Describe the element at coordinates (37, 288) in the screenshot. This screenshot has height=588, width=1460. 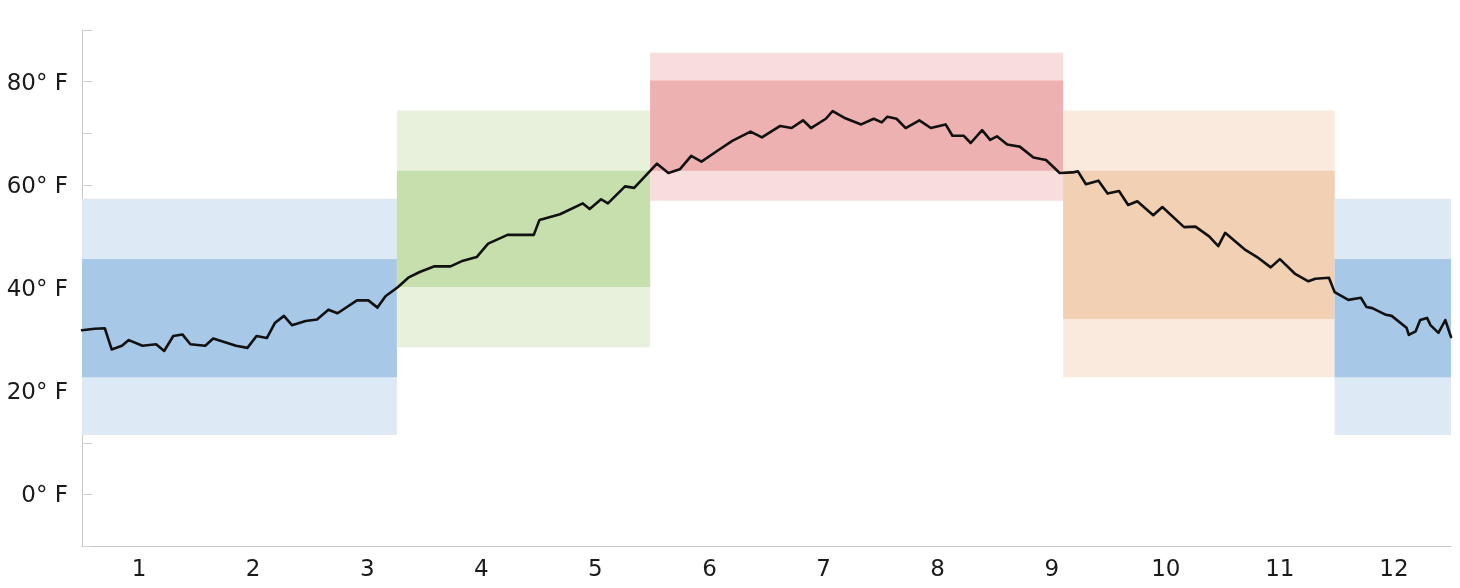
I see `y-tick-label: 40° F` at that location.